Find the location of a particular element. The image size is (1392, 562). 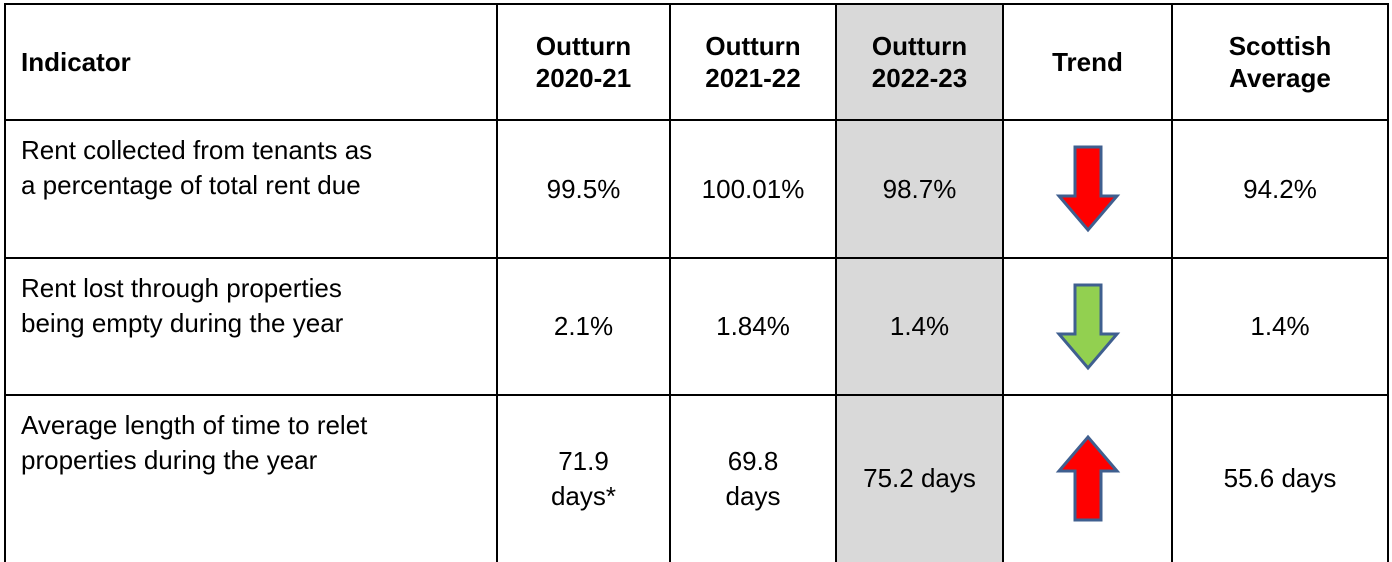

cell-text: days is located at coordinates (753, 495).